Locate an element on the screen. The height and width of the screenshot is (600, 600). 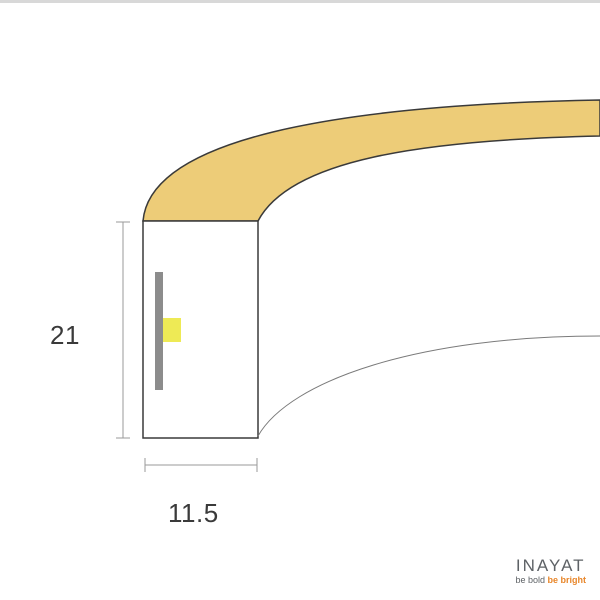
height-dimension-label: 21 is located at coordinates (65, 335).